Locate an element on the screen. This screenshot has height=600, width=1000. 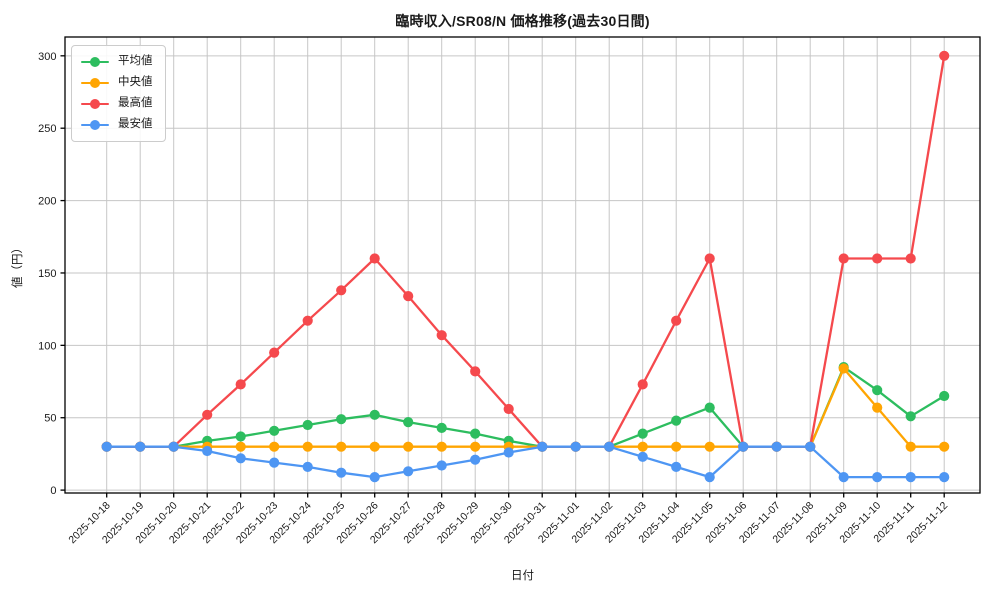
legend-dot-max is located at coordinates (95, 104).